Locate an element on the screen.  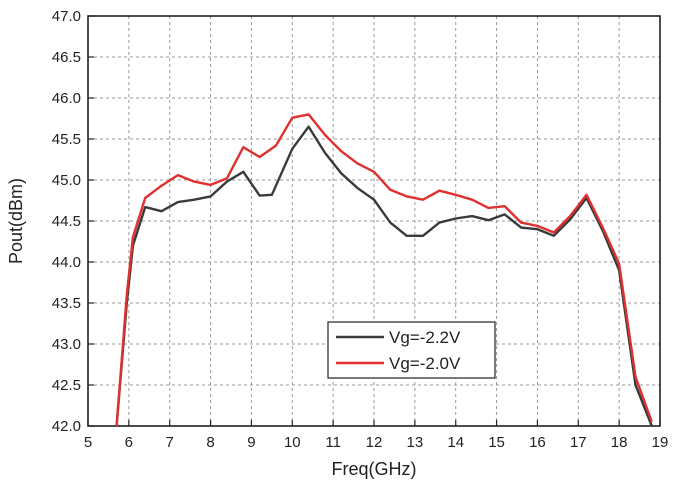
legend-label-vg-2-2v: Vg=-2.2V is located at coordinates (425, 337).